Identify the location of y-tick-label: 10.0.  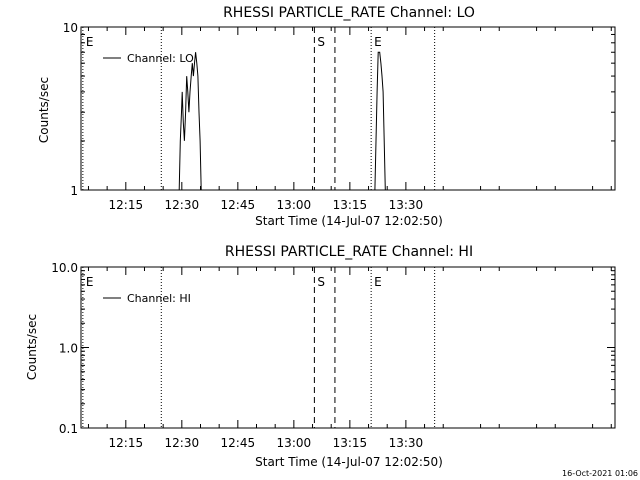
(64, 268).